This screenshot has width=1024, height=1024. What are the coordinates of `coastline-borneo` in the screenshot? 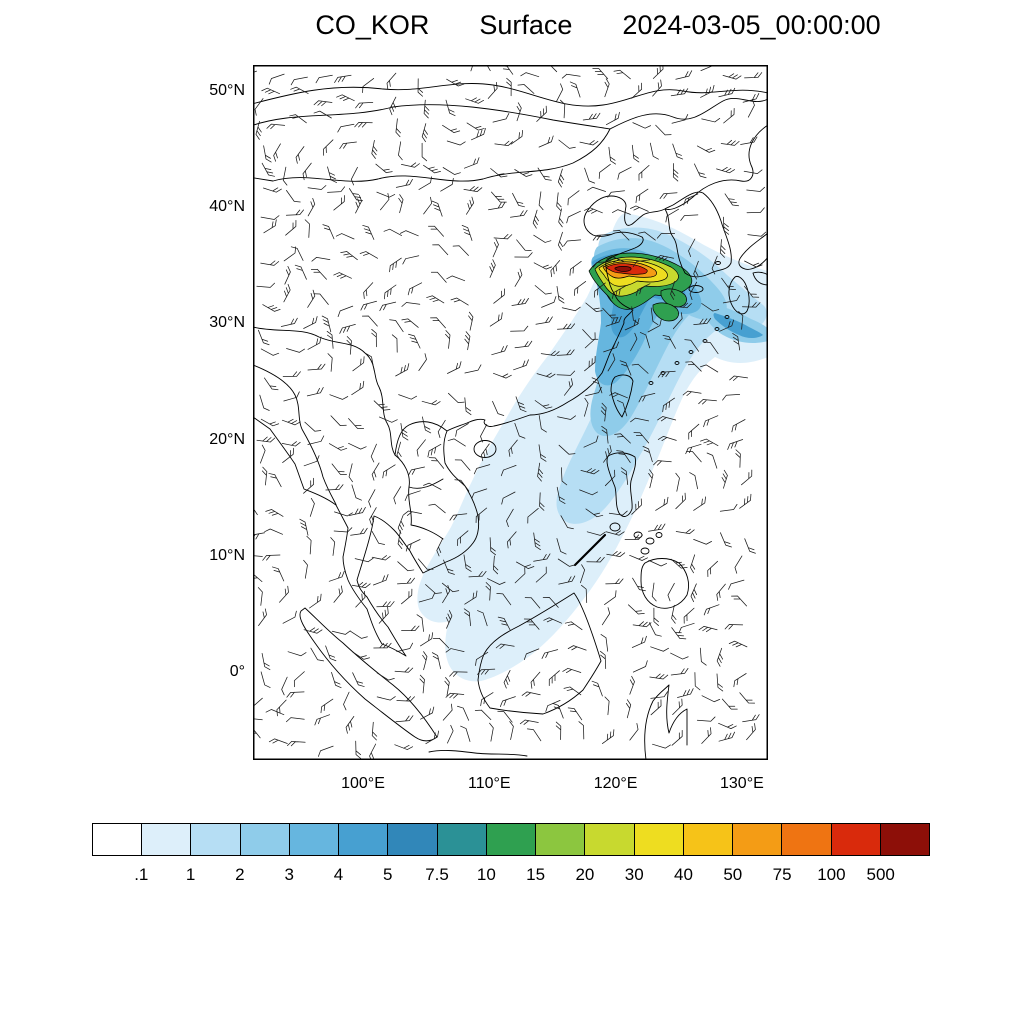 It's located at (539, 653).